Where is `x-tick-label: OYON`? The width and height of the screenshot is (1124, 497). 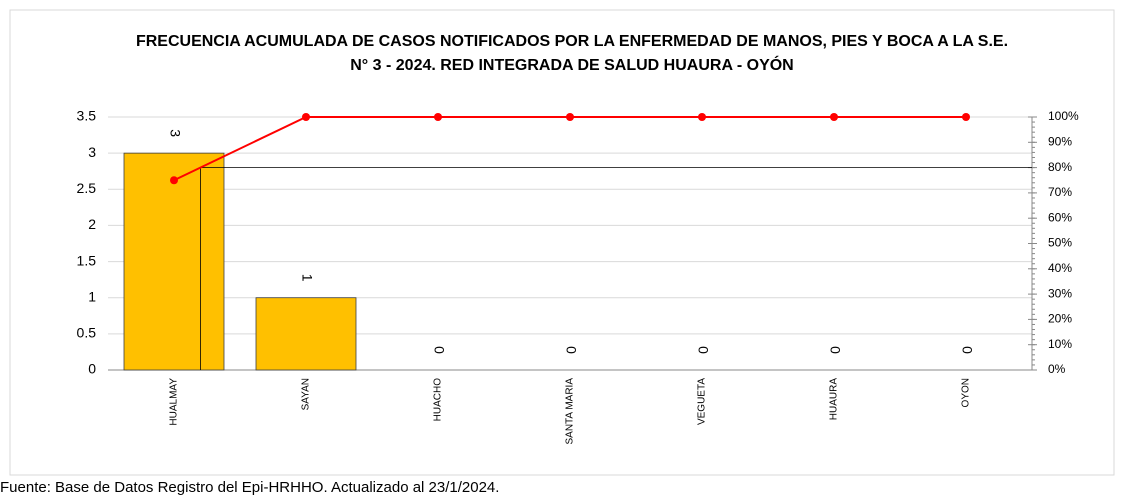
x-tick-label: OYON is located at coordinates (966, 392).